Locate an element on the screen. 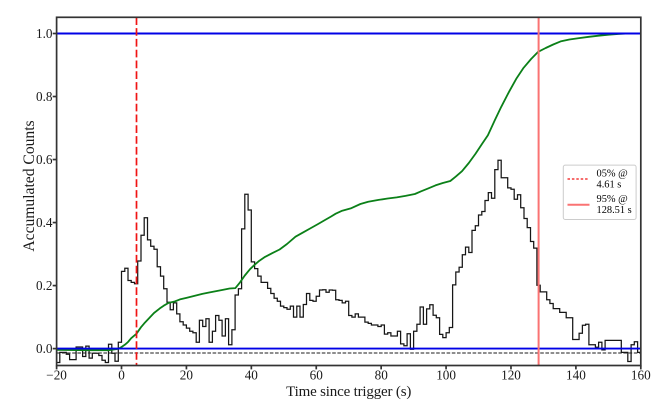 The width and height of the screenshot is (663, 412). svg-text: 160 is located at coordinates (641, 374).